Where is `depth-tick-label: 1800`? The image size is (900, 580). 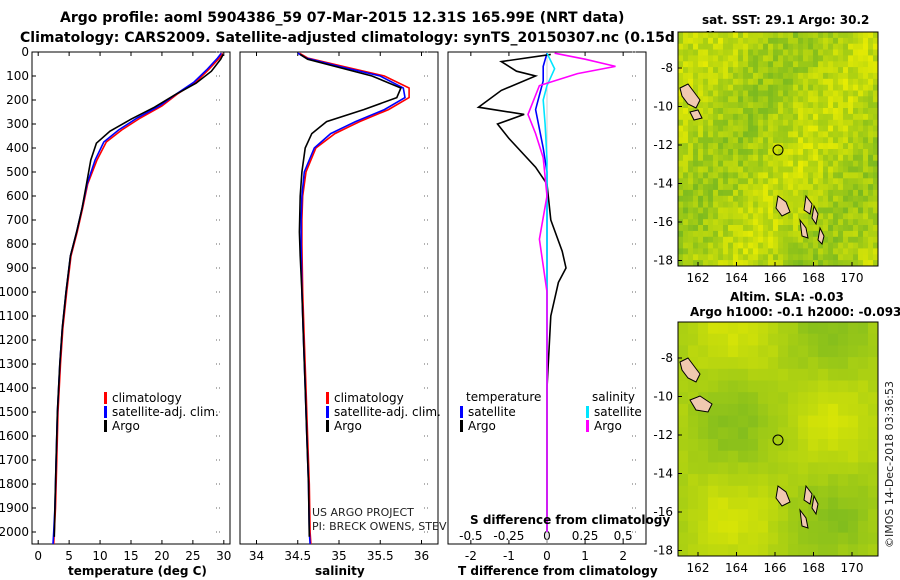
depth-tick-label: 1800 is located at coordinates (14, 484).